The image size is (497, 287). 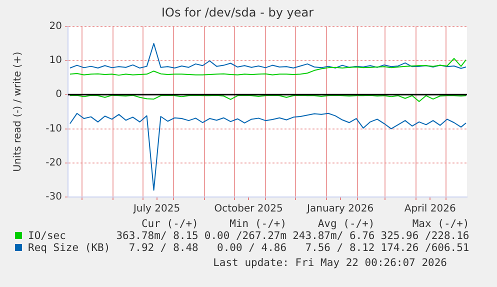 I want to click on legend-label: Req Size (KB), so click(x=69, y=248).